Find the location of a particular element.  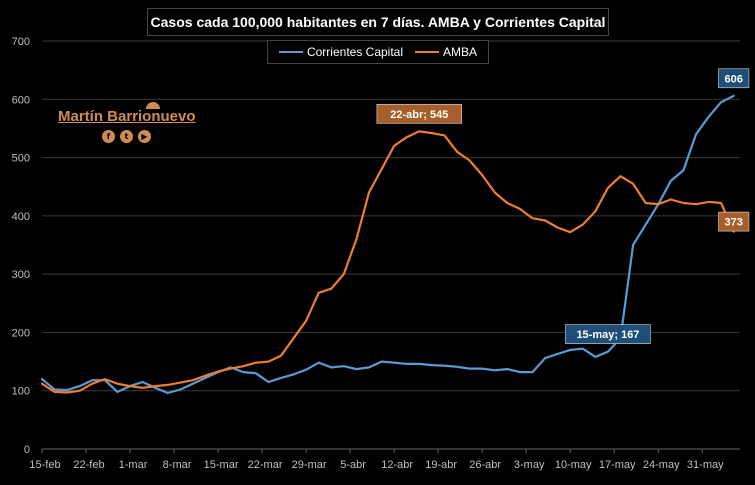

y-tick-label-100: 100 is located at coordinates (21, 392).